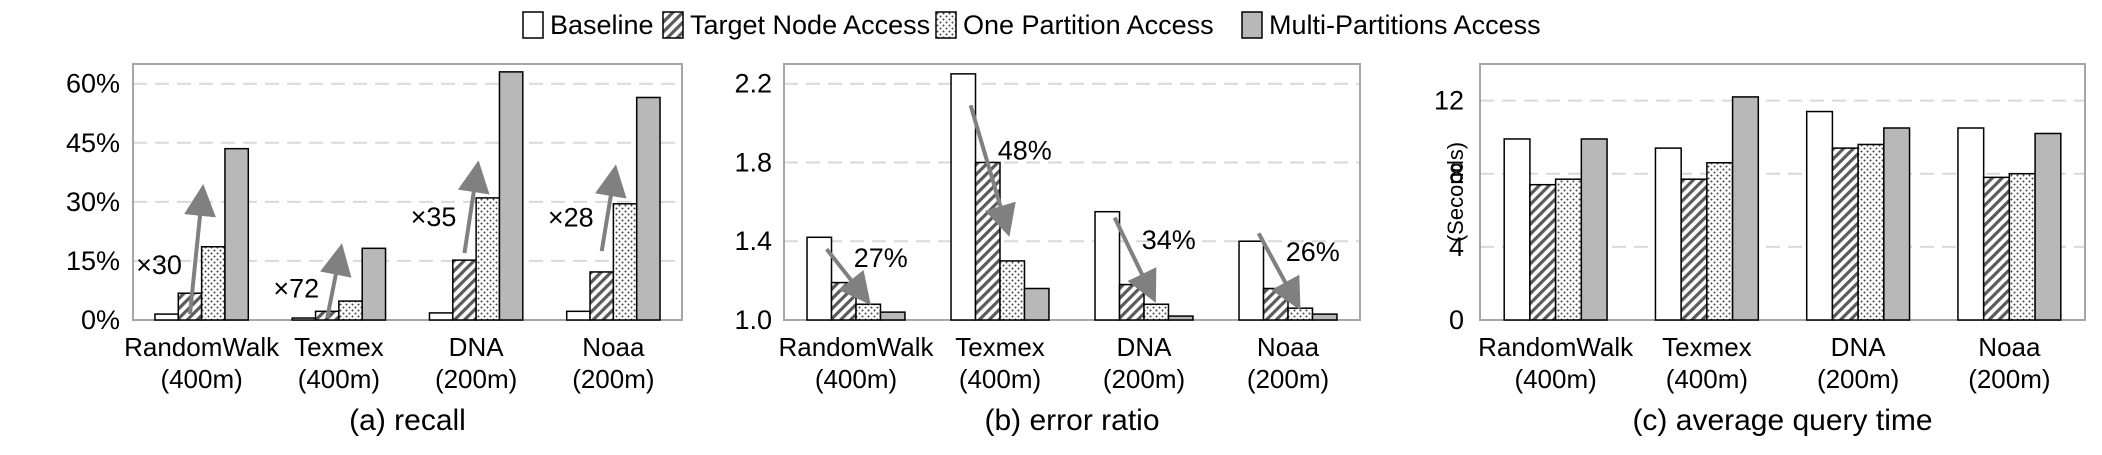 Image resolution: width=2102 pixels, height=455 pixels. Describe the element at coordinates (93, 84) in the screenshot. I see `y-tick-label: 60%` at that location.